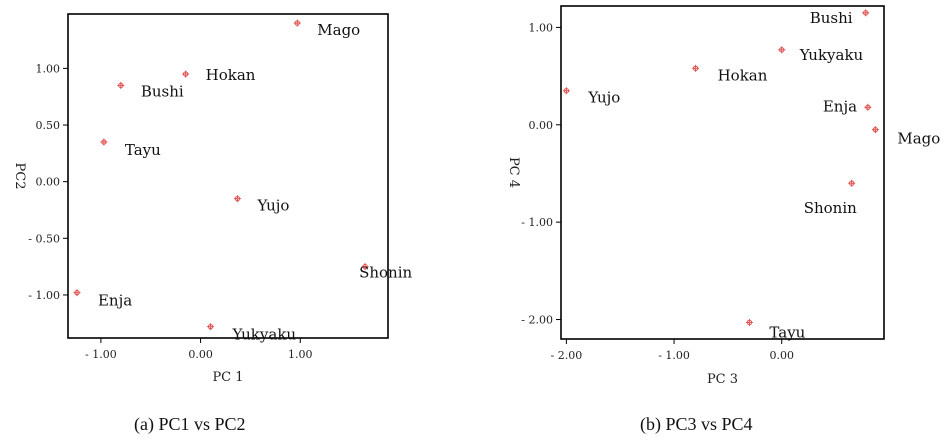 The image size is (948, 441). What do you see at coordinates (227, 377) in the screenshot?
I see `x-axis-label: PC 1` at bounding box center [227, 377].